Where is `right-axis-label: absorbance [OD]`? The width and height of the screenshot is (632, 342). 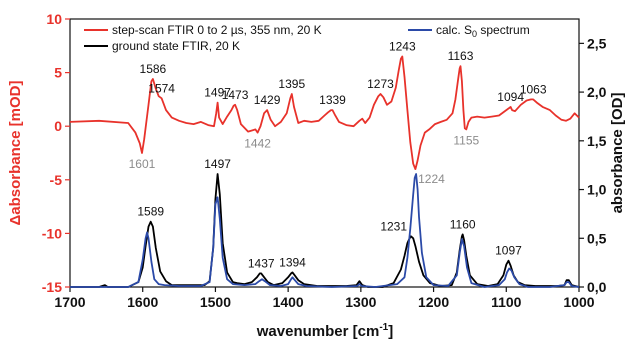 right-axis-label: absorbance [OD] is located at coordinates (617, 153).